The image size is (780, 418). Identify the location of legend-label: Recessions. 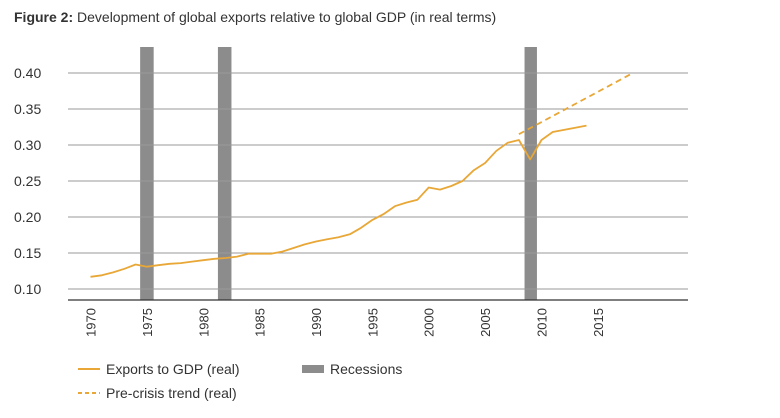
(366, 369).